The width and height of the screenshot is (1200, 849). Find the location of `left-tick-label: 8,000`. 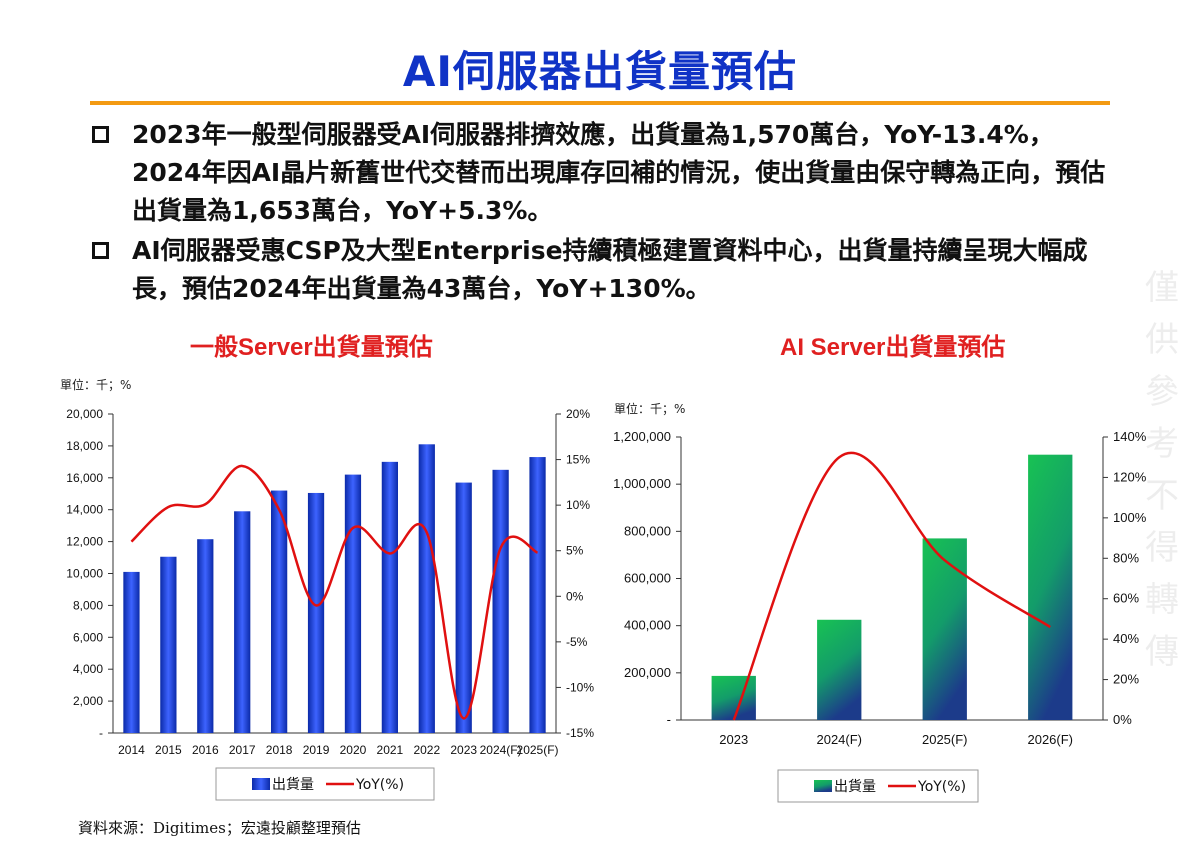

left-tick-label: 8,000 is located at coordinates (88, 605).